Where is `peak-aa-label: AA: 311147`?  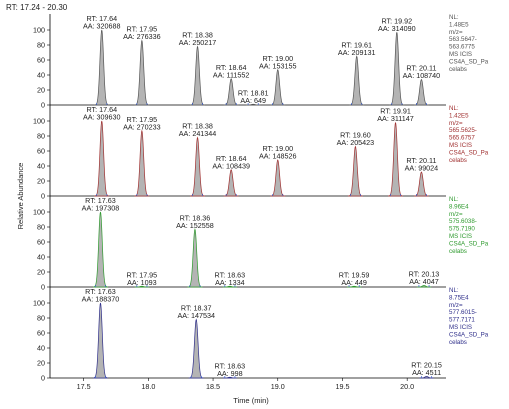 peak-aa-label: AA: 311147 is located at coordinates (395, 118).